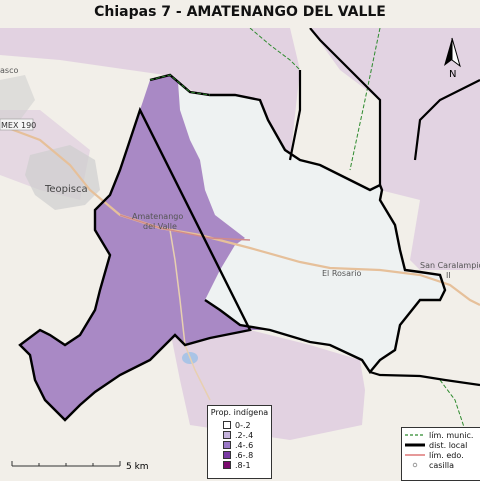 This screenshot has width=480, height=481. Describe the element at coordinates (415, 455) in the screenshot. I see `state-line-icon` at that location.